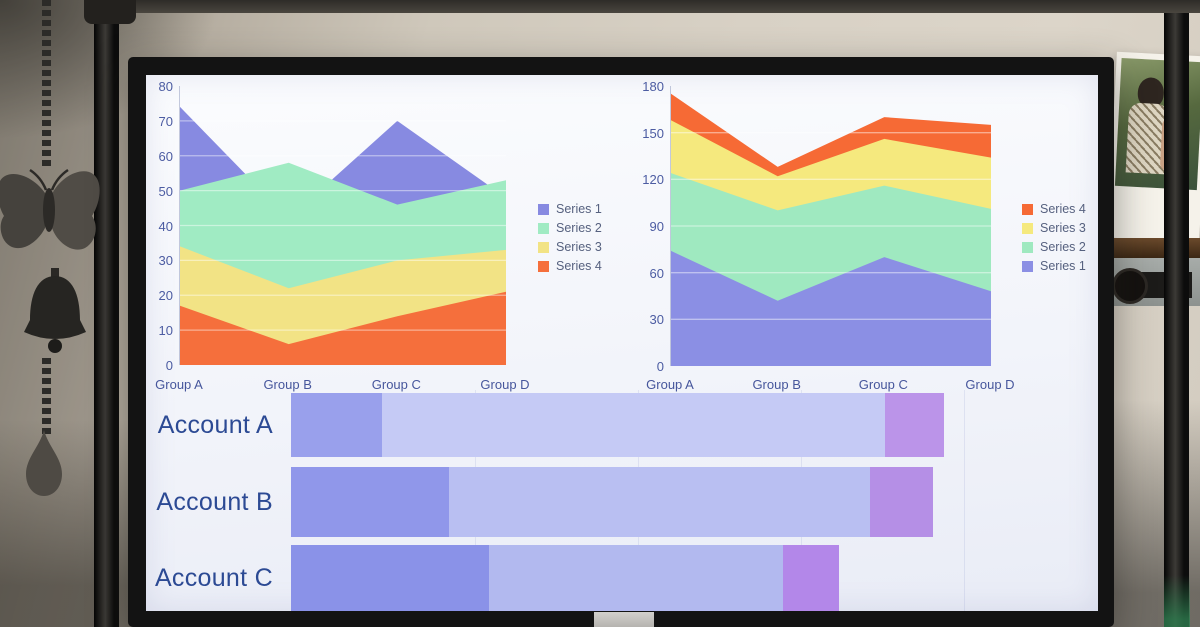  Describe the element at coordinates (213, 577) in the screenshot. I see `bar-row-label: Account C` at that location.